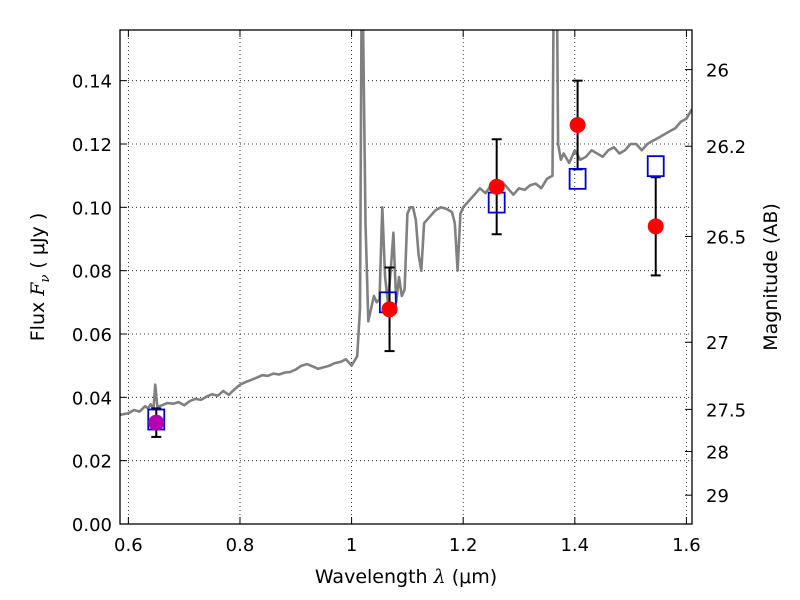 This screenshot has width=800, height=600. What do you see at coordinates (240, 545) in the screenshot?
I see `x-tick-label: 0.8` at bounding box center [240, 545].